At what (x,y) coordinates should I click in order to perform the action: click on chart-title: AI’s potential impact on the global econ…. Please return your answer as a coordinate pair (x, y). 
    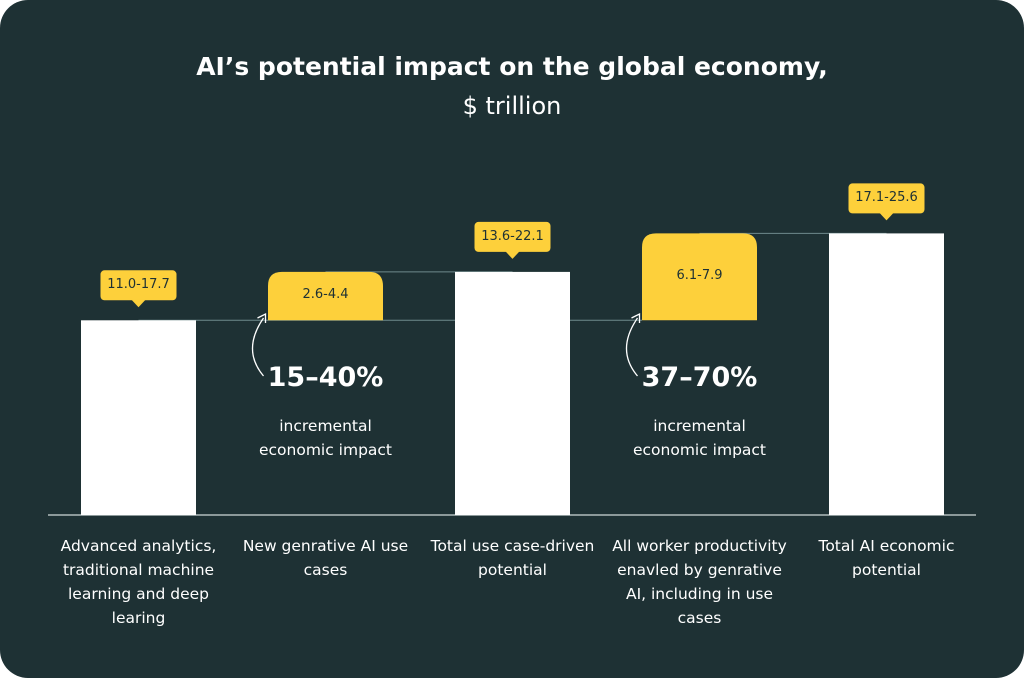
    Looking at the image, I should click on (512, 66).